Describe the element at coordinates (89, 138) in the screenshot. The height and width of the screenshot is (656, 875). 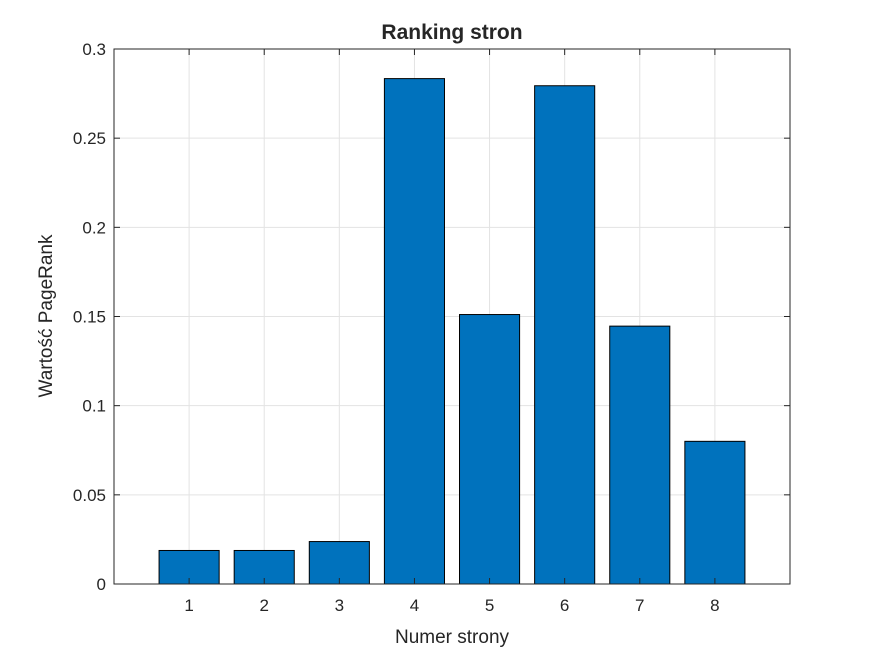
I see `y-tick-label: 0.25` at that location.